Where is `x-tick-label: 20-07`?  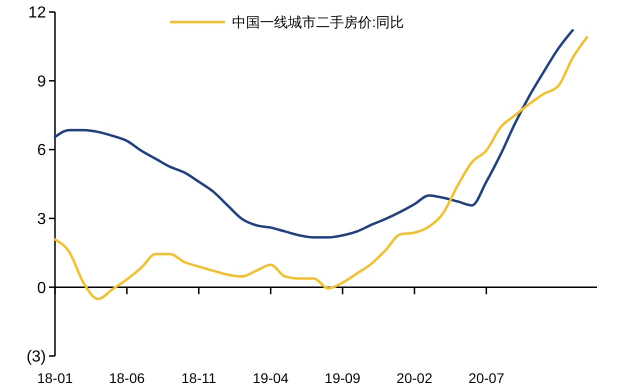 x-tick-label: 20-07 is located at coordinates (486, 378).